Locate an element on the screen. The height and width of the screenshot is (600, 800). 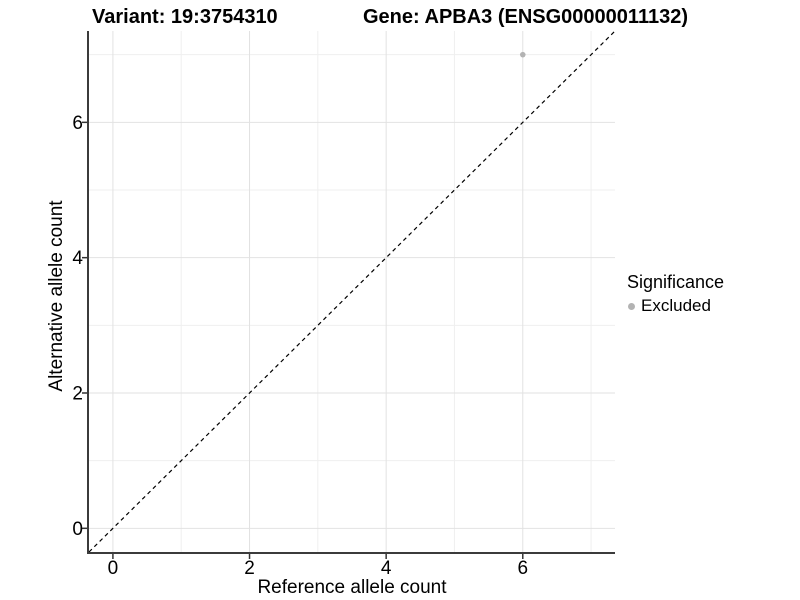
x-tick-label: 6 is located at coordinates (522, 568).